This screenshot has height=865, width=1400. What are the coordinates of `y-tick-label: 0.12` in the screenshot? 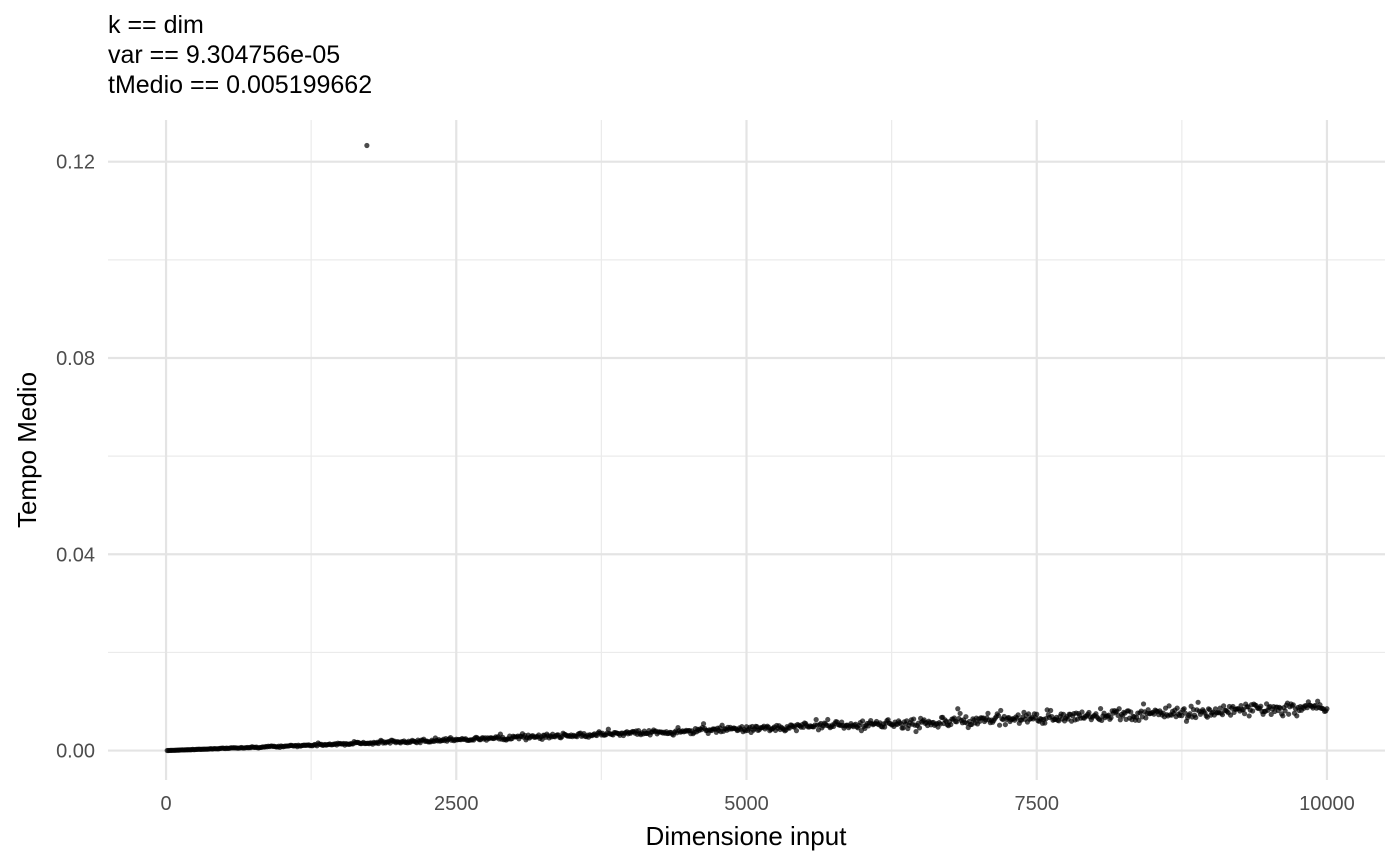 It's located at (75, 163).